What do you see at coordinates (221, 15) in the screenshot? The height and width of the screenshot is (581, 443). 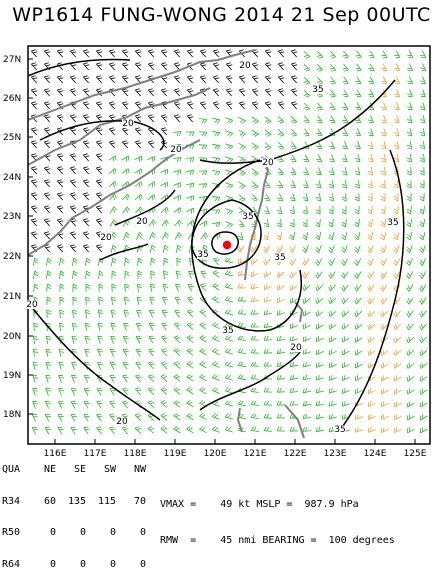 I see `map-title: WP1614 FUNG-WONG 2014 21 Sep 00UTC` at bounding box center [221, 15].